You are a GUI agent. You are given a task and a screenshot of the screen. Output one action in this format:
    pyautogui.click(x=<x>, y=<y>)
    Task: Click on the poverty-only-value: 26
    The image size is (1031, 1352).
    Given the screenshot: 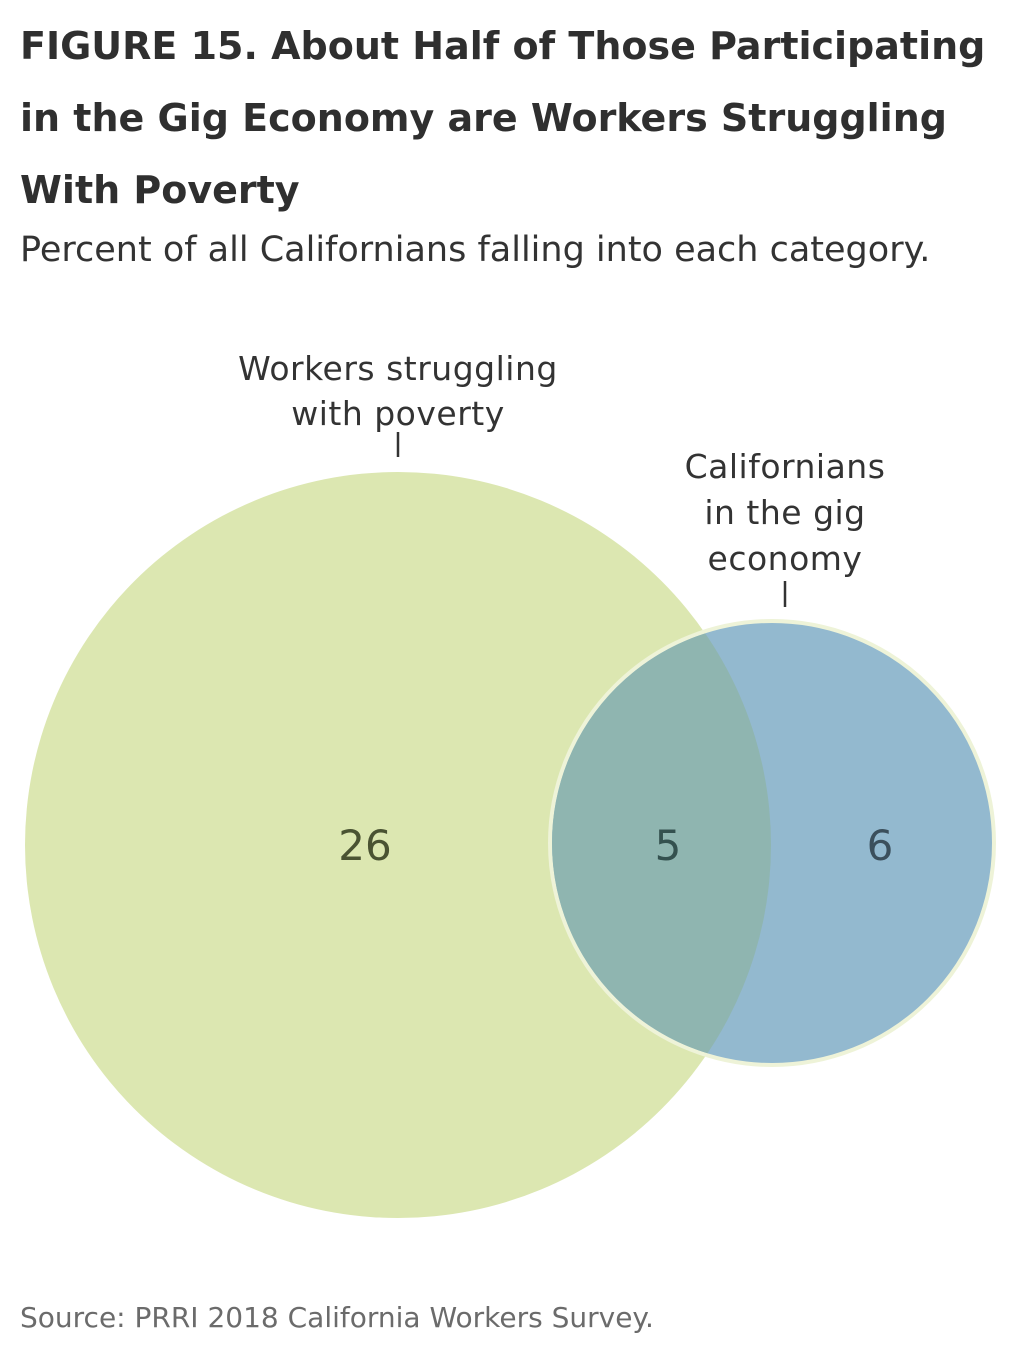 What is the action you would take?
    pyautogui.click(x=364, y=845)
    